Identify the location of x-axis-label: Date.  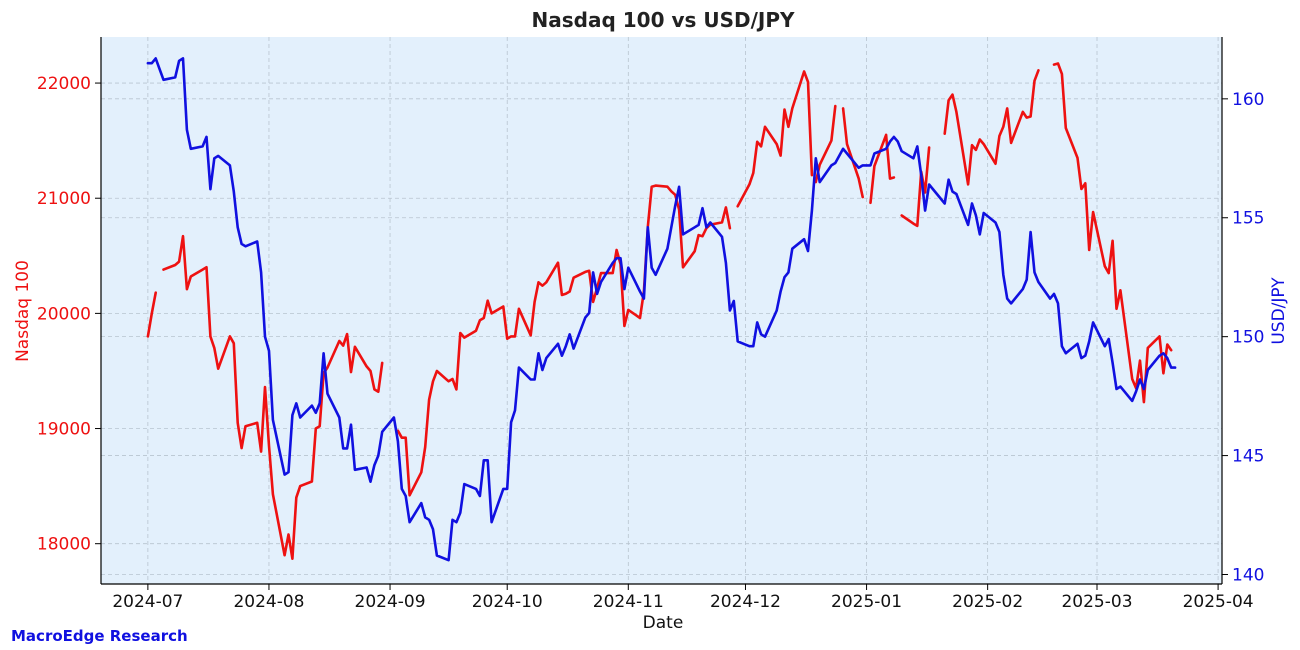
(663, 623).